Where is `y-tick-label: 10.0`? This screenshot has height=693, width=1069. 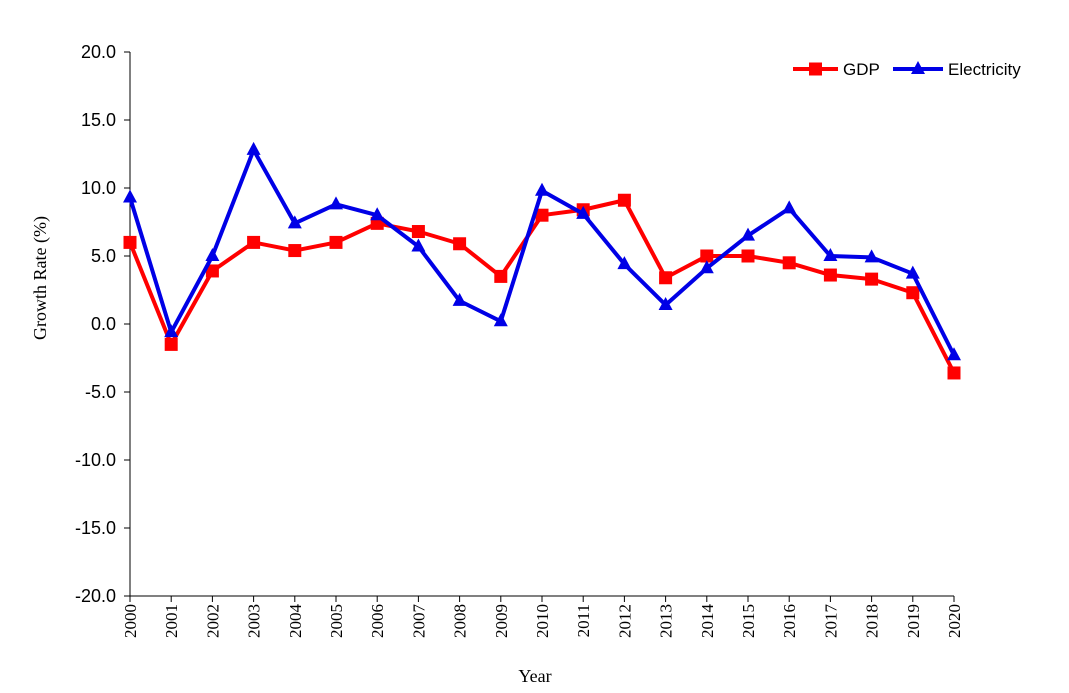 y-tick-label: 10.0 is located at coordinates (98, 188).